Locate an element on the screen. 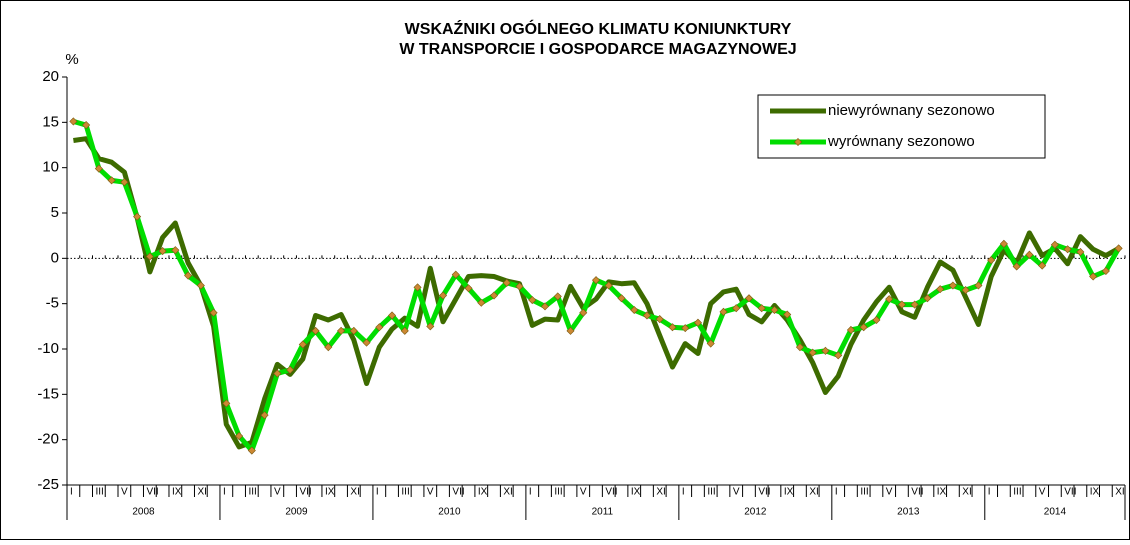 The image size is (1130, 545). y-tick-label: 20 is located at coordinates (50, 76).